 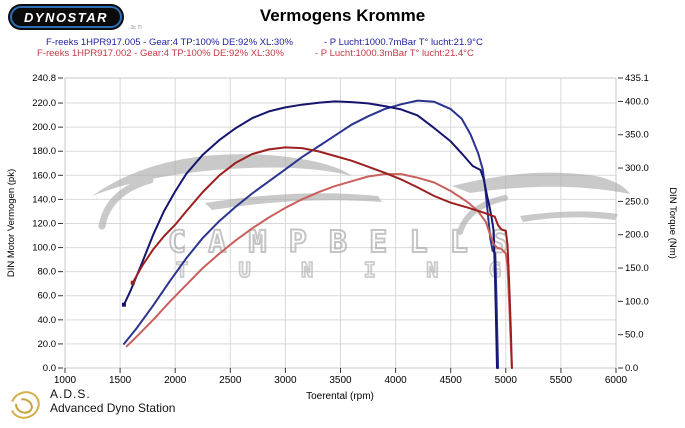 What do you see at coordinates (47, 272) in the screenshot?
I see `left-tick-label: 80.0` at bounding box center [47, 272].